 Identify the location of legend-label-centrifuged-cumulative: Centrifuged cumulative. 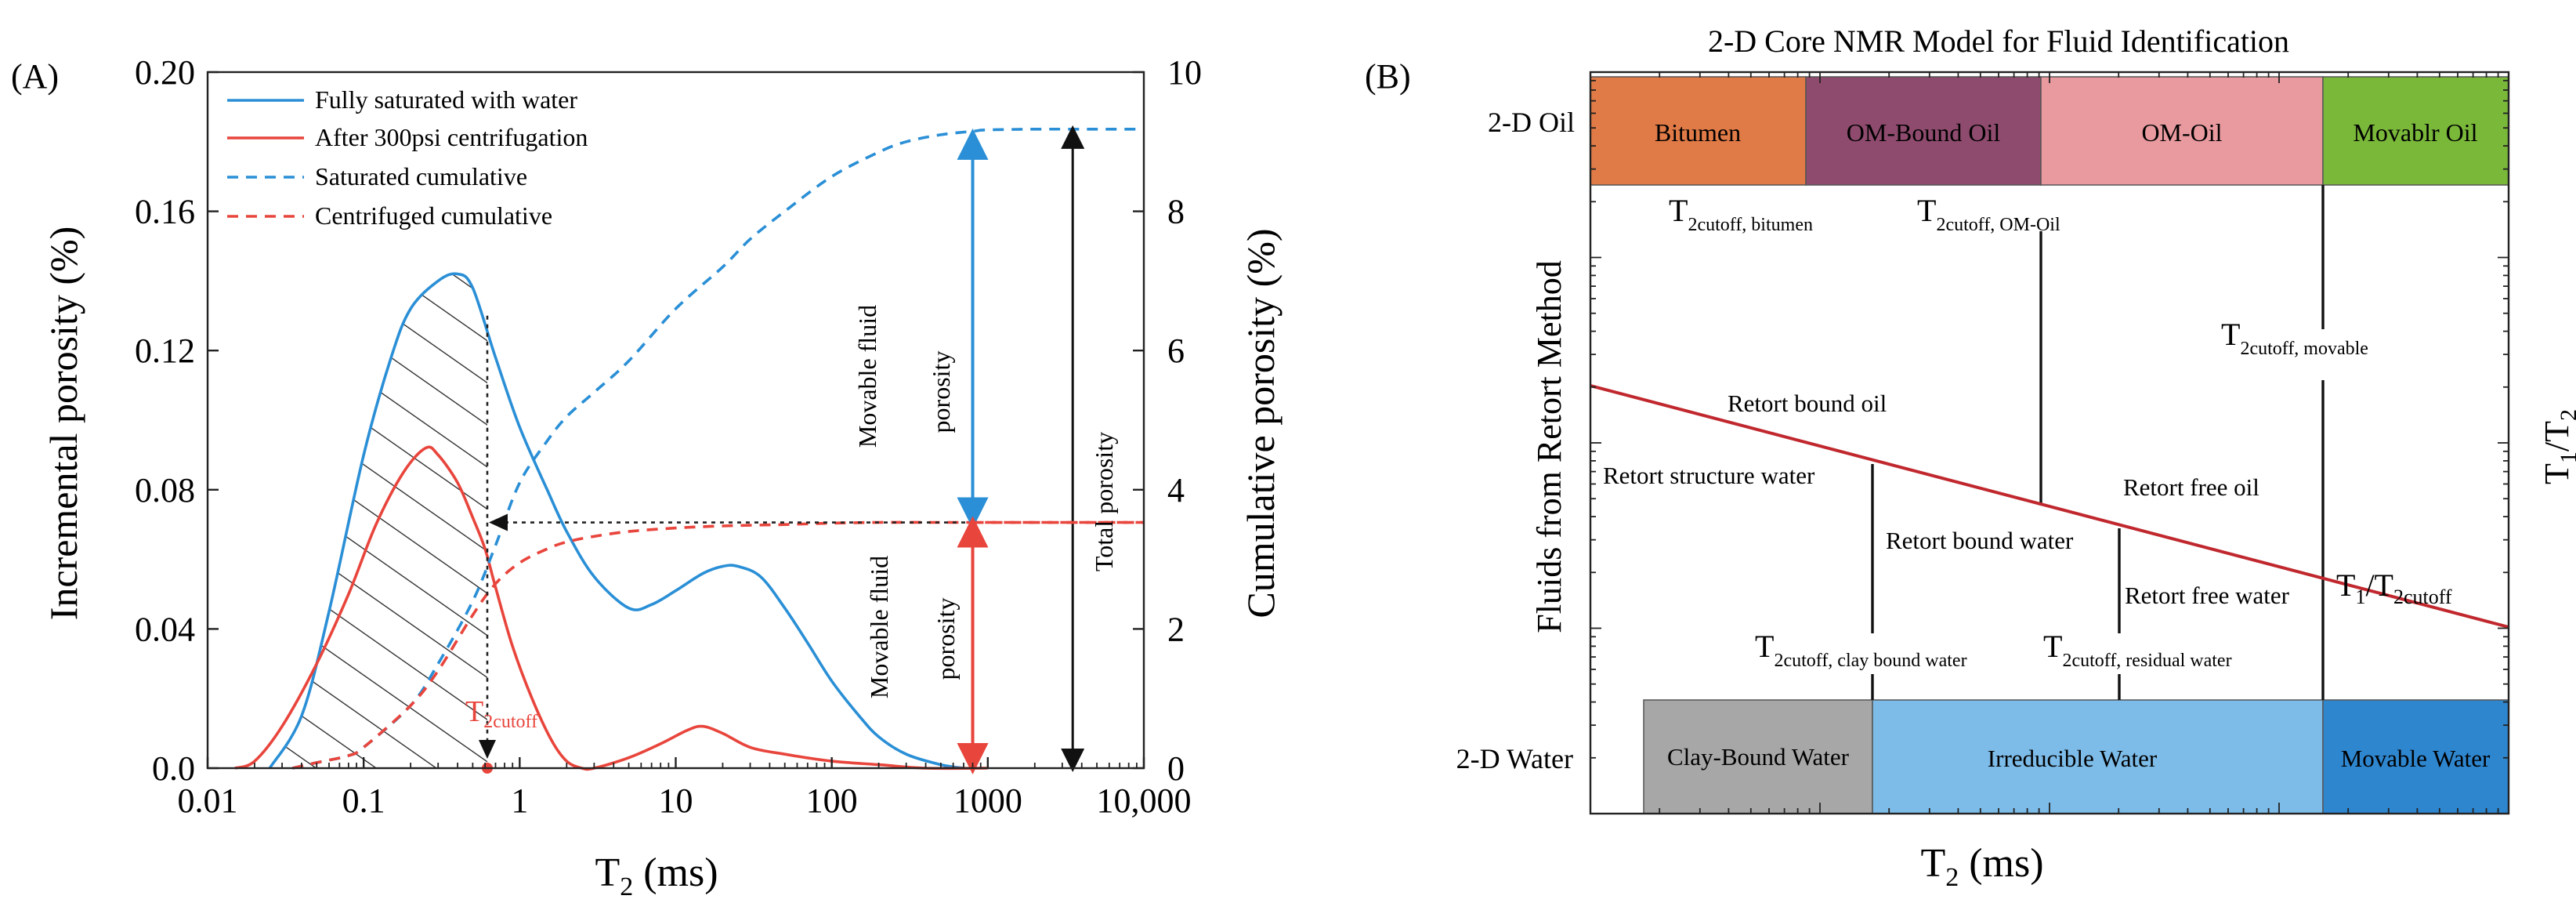
(433, 215).